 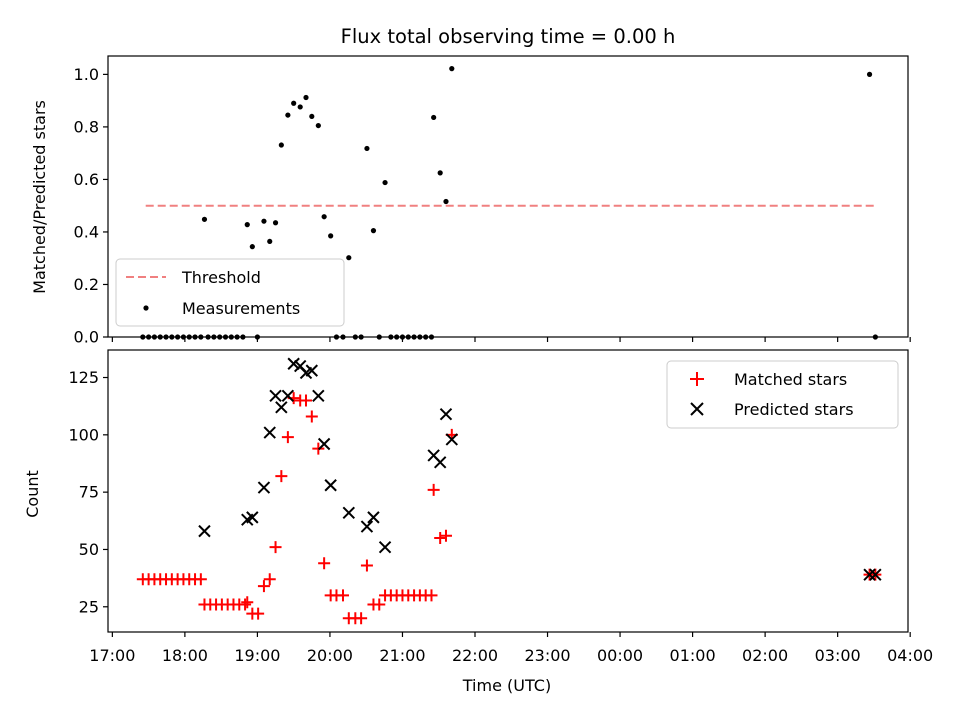 I want to click on bottom-panel-x-axis-label: Time (UTC), so click(x=506, y=685).